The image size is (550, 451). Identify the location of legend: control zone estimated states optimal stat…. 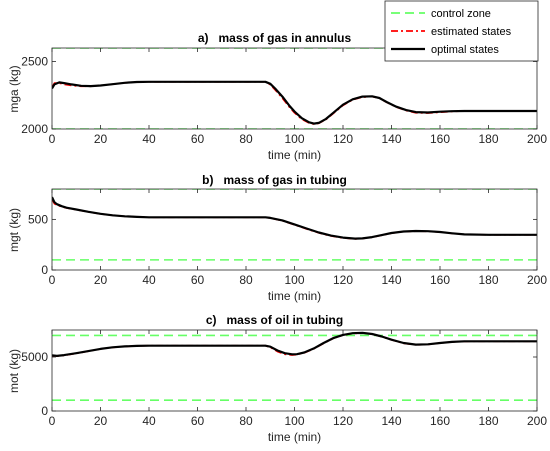
(461, 31).